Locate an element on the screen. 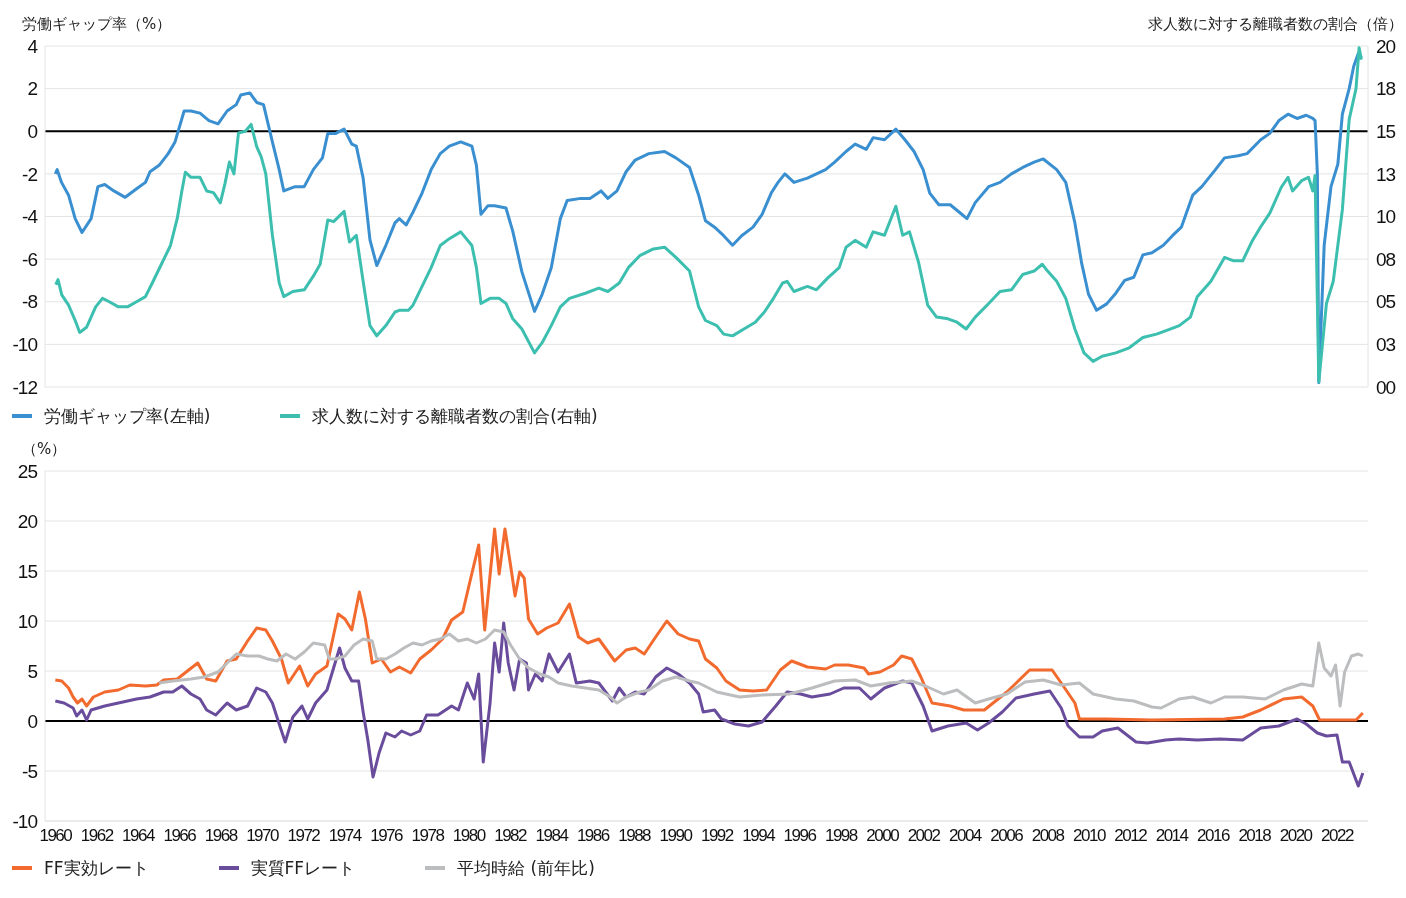  y-tick-label: -5 is located at coordinates (30, 771).